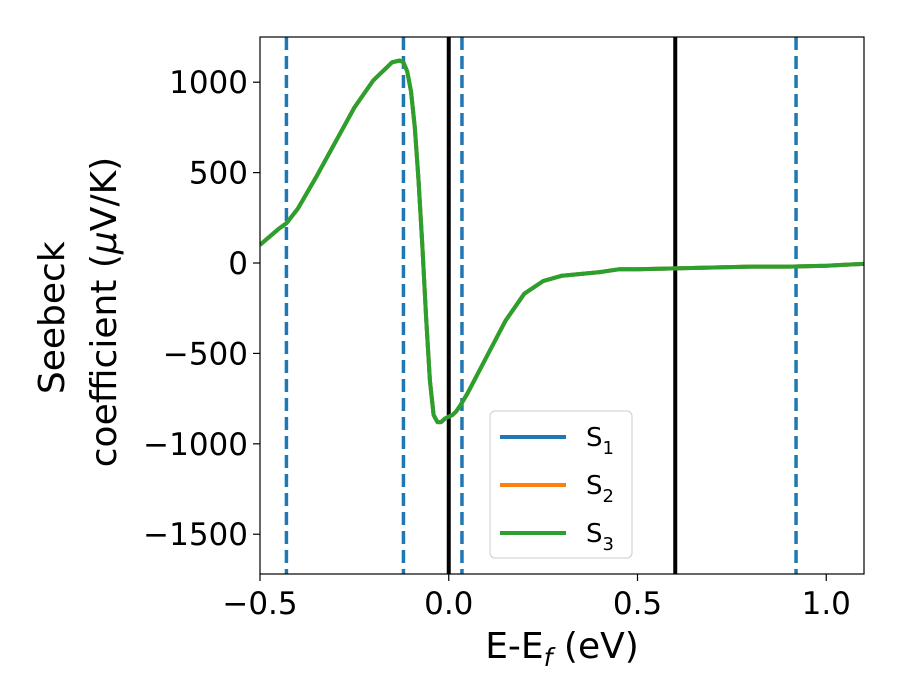  What do you see at coordinates (600, 441) in the screenshot?
I see `legend-label-1: S1` at bounding box center [600, 441].